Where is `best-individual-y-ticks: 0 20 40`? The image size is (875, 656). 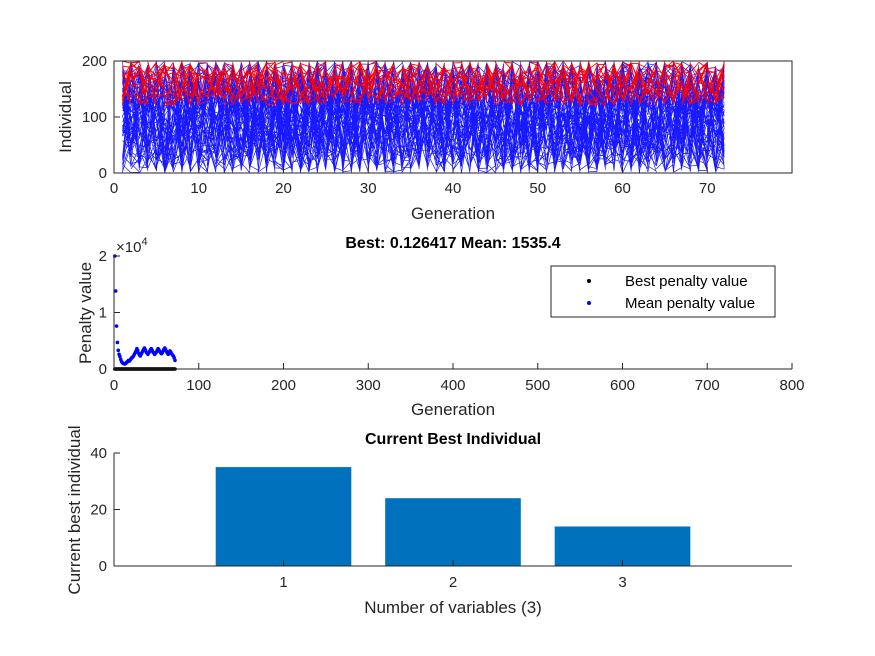
best-individual-y-ticks: 0 20 40 is located at coordinates (105, 510).